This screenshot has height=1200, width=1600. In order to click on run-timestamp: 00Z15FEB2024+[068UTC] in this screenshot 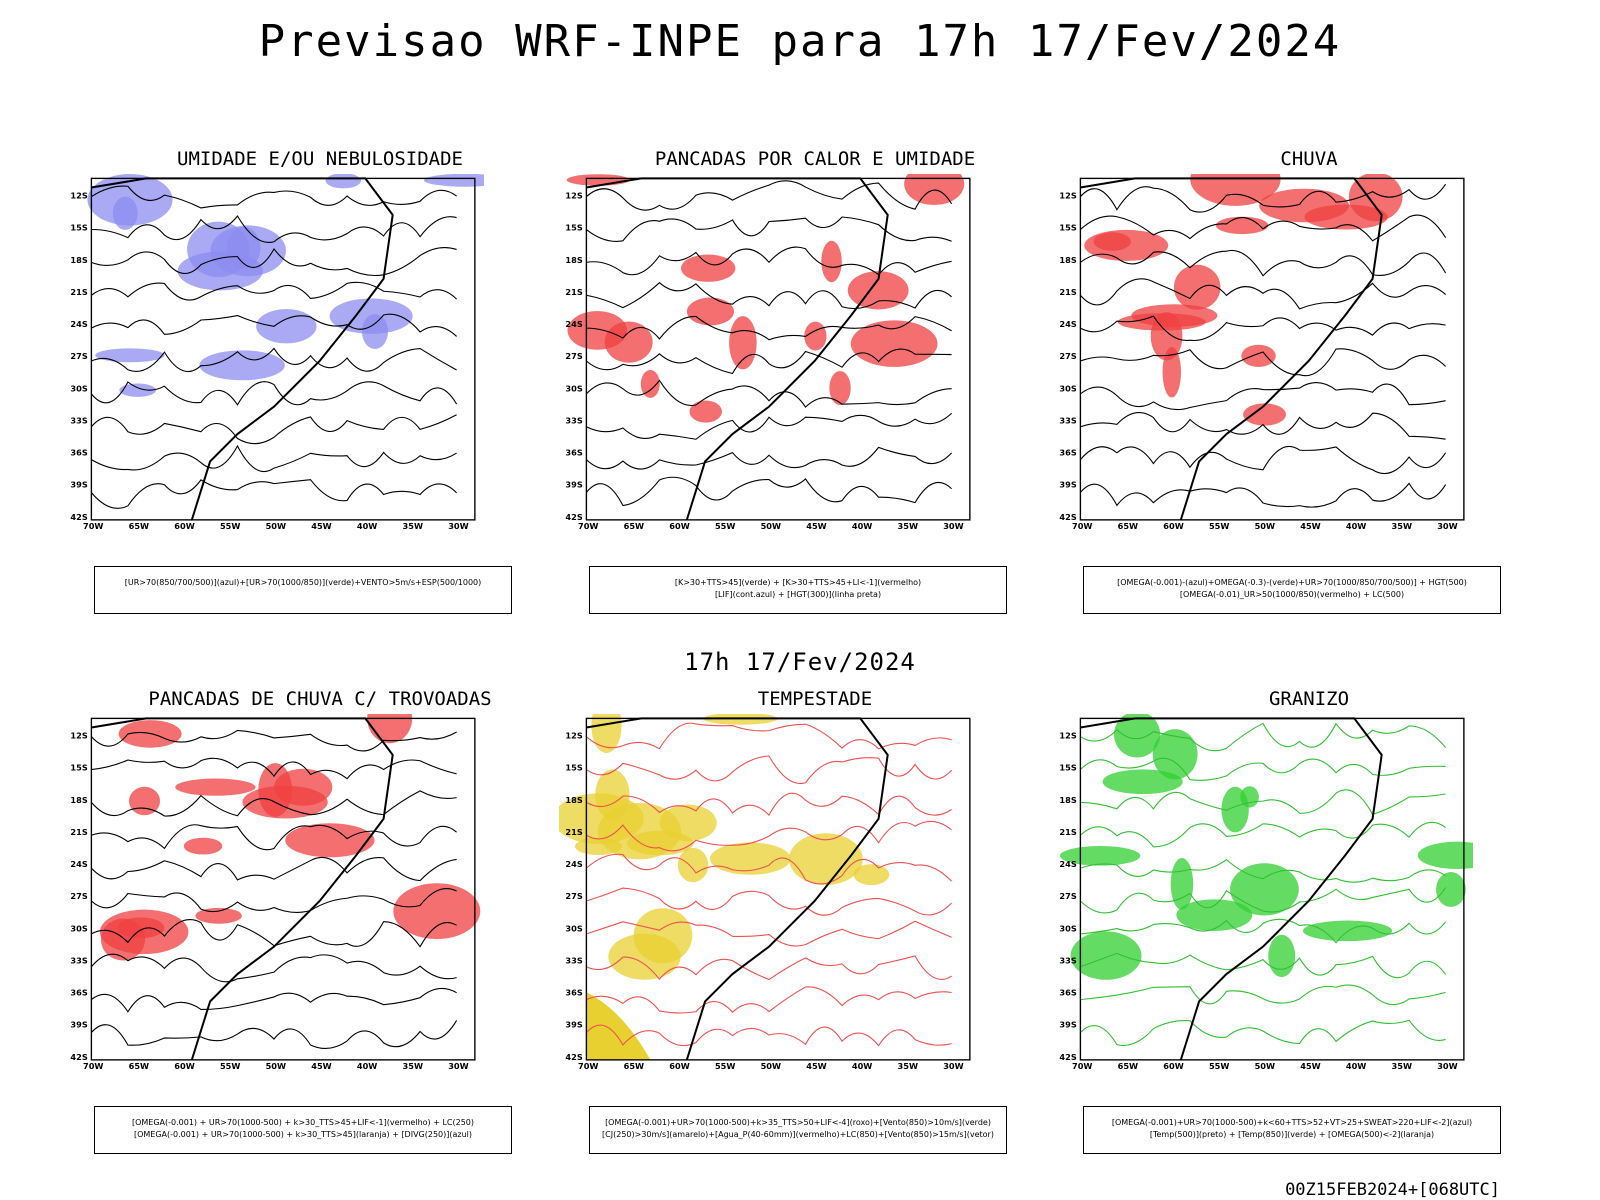, I will do `click(1392, 1190)`.